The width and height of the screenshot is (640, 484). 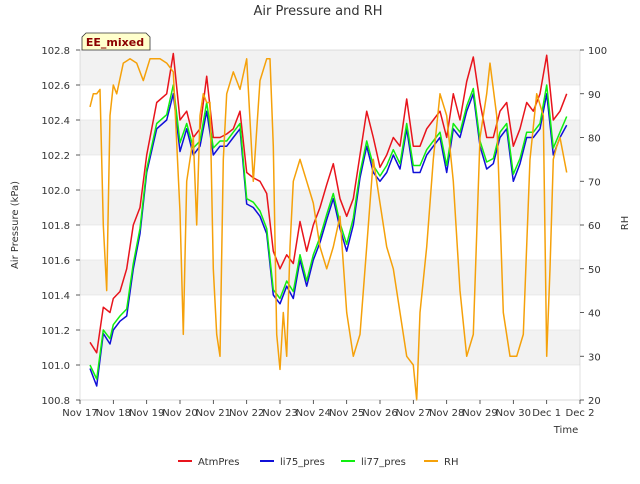 I want to click on y-left-tick-label: 101.8, so click(x=55, y=226).